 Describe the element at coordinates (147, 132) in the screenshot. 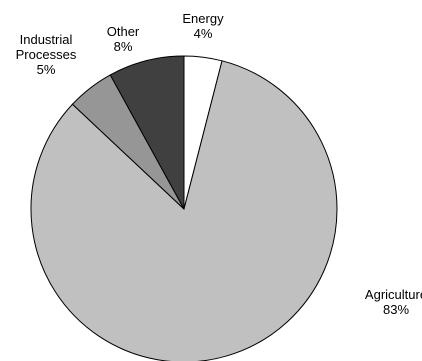

I see `slice-other` at that location.